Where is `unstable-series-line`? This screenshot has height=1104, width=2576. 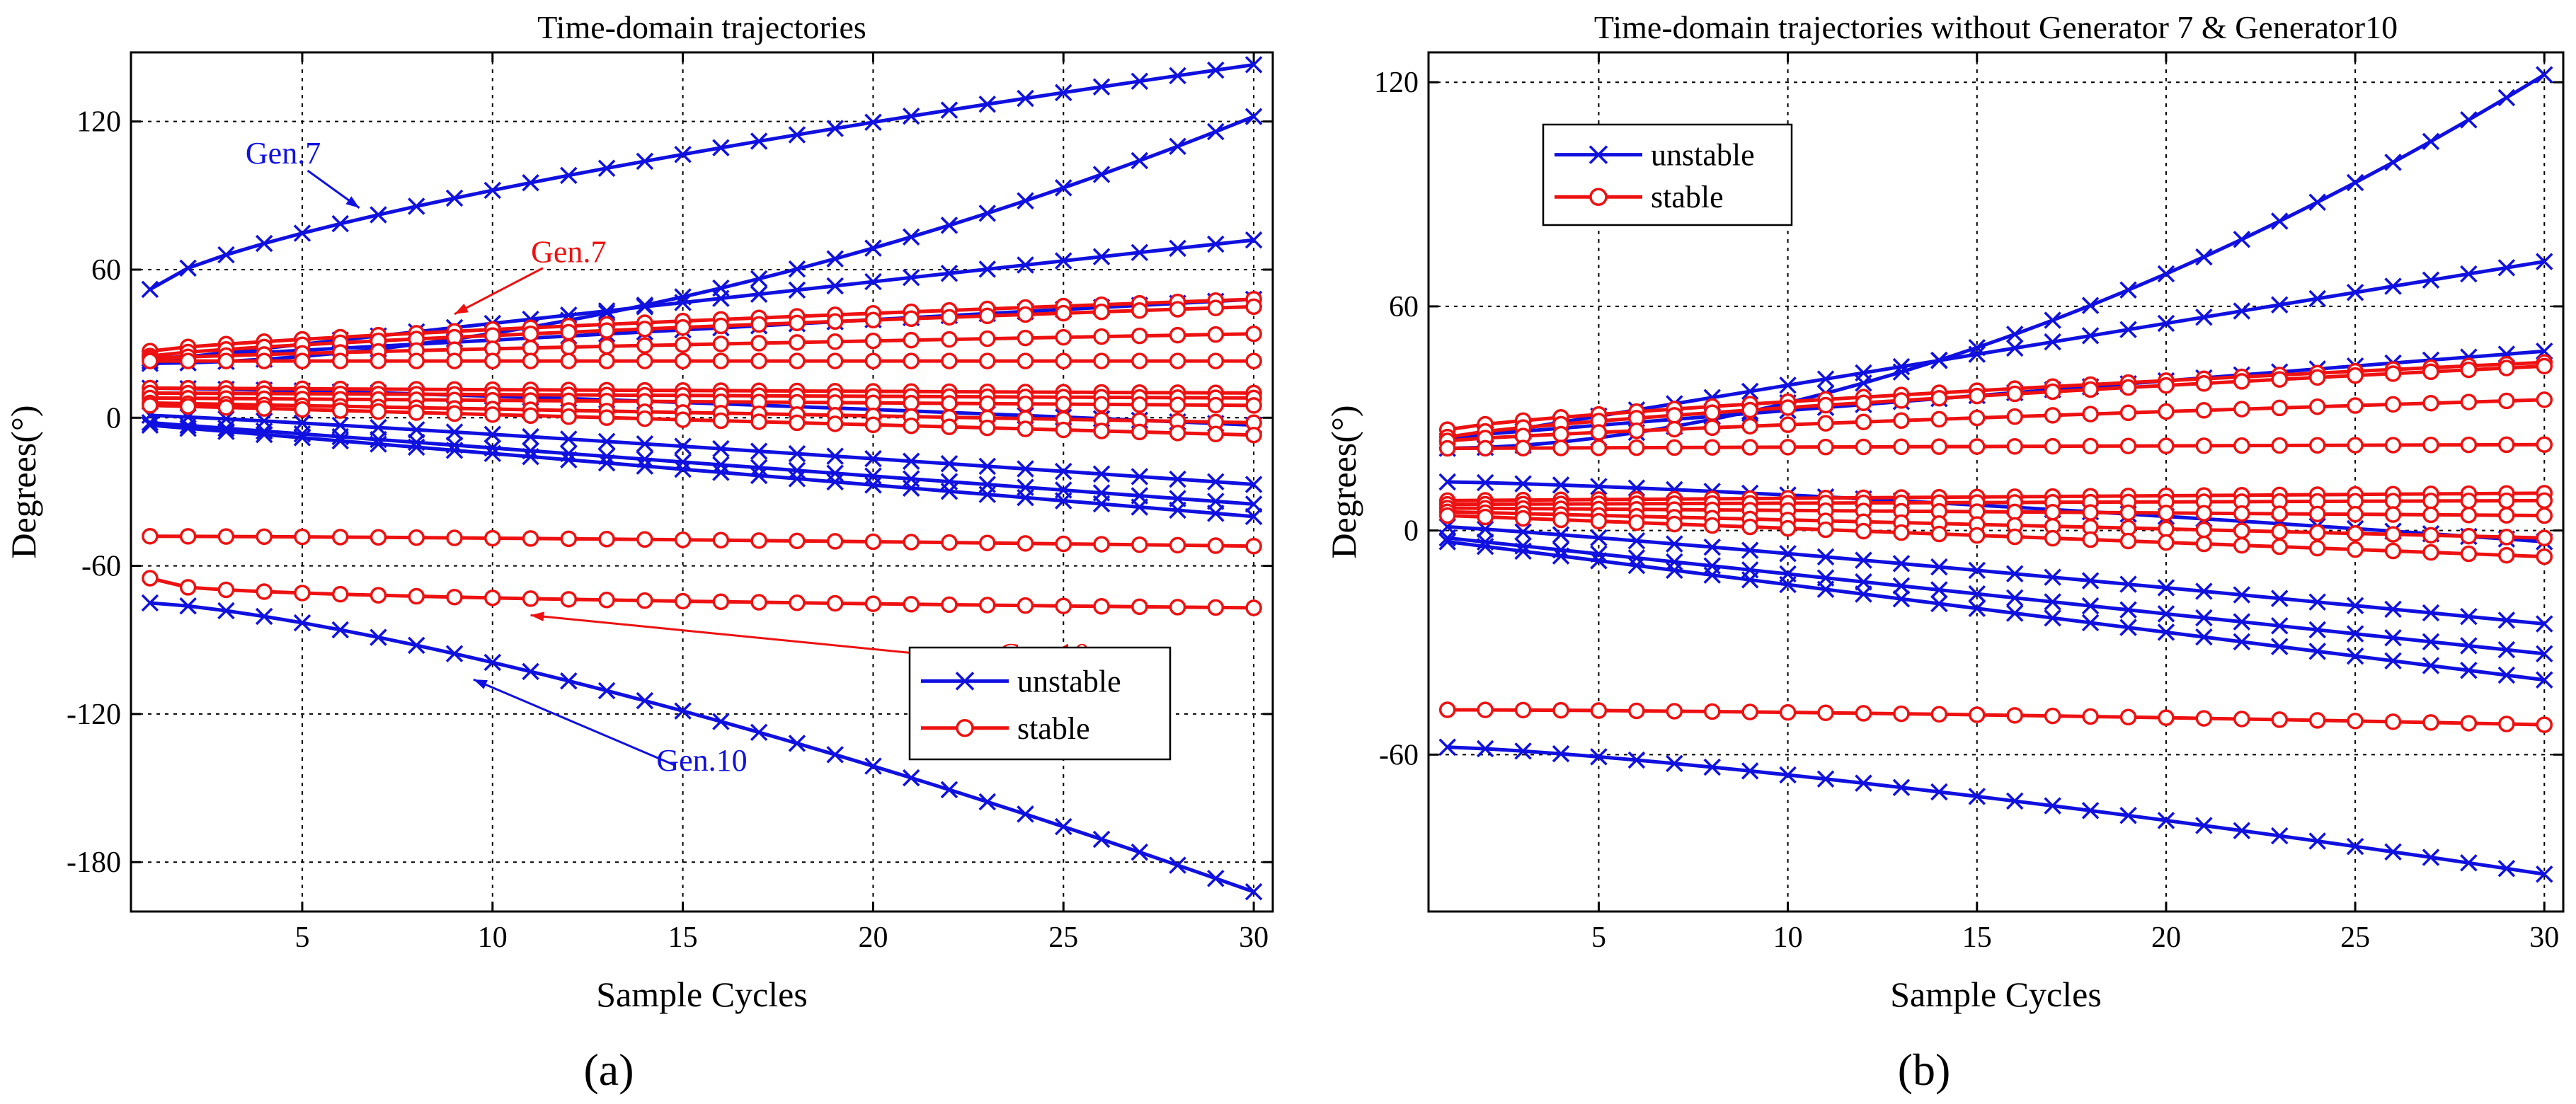 unstable-series-line is located at coordinates (701, 463).